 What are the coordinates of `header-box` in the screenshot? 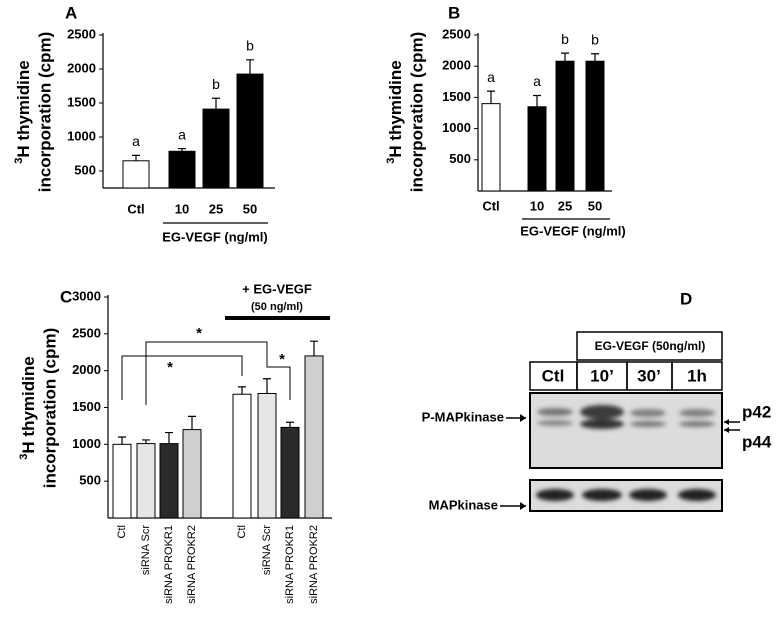 It's located at (649, 346).